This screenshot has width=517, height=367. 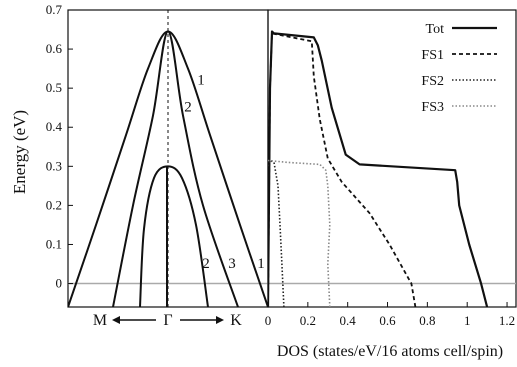 What do you see at coordinates (432, 81) in the screenshot?
I see `legend-label-fs2: FS2` at bounding box center [432, 81].